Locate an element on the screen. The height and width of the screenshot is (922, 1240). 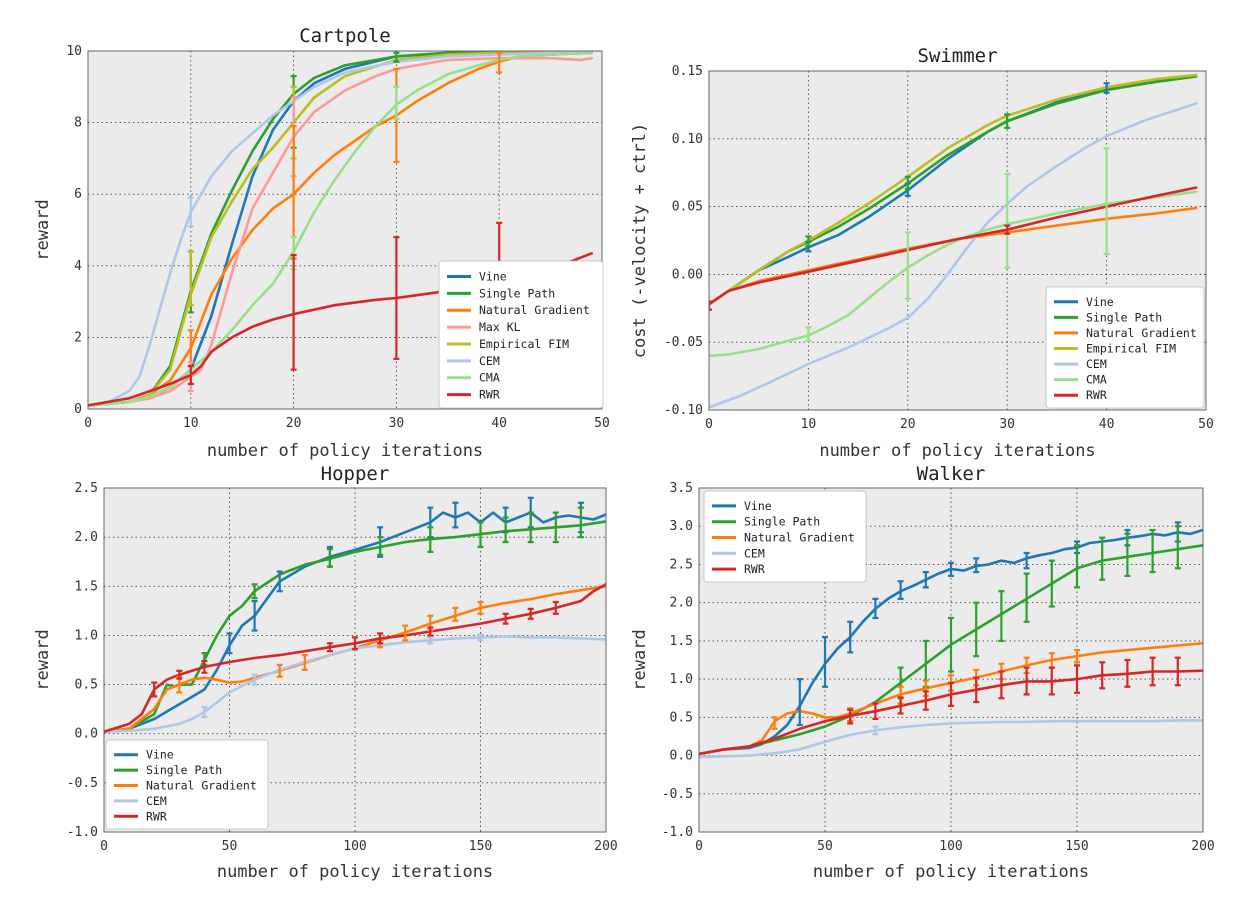
y-tick-label: 3.5 is located at coordinates (681, 488).